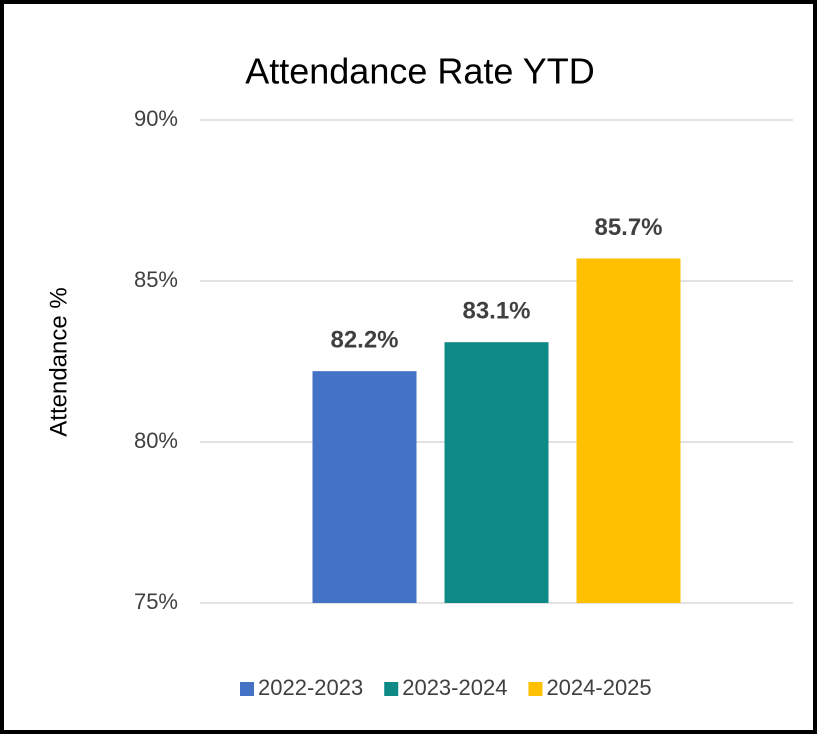 This screenshot has width=817, height=734. Describe the element at coordinates (364, 340) in the screenshot. I see `data-label: 82.2%` at that location.